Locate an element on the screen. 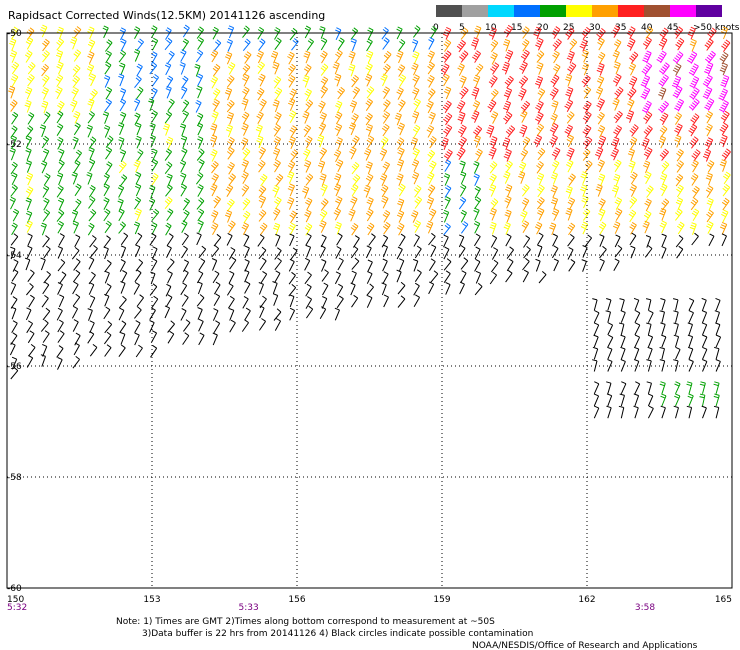 This screenshot has height=650, width=740. legend-label: 20 is located at coordinates (543, 28).